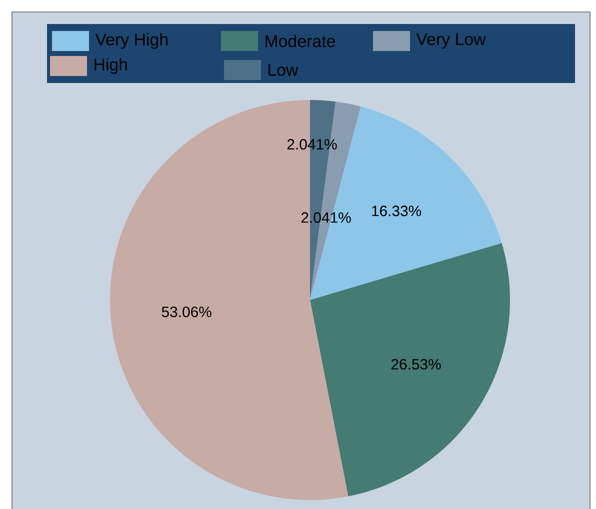 This screenshot has height=509, width=596. What do you see at coordinates (283, 70) in the screenshot?
I see `legend-label: Low` at bounding box center [283, 70].